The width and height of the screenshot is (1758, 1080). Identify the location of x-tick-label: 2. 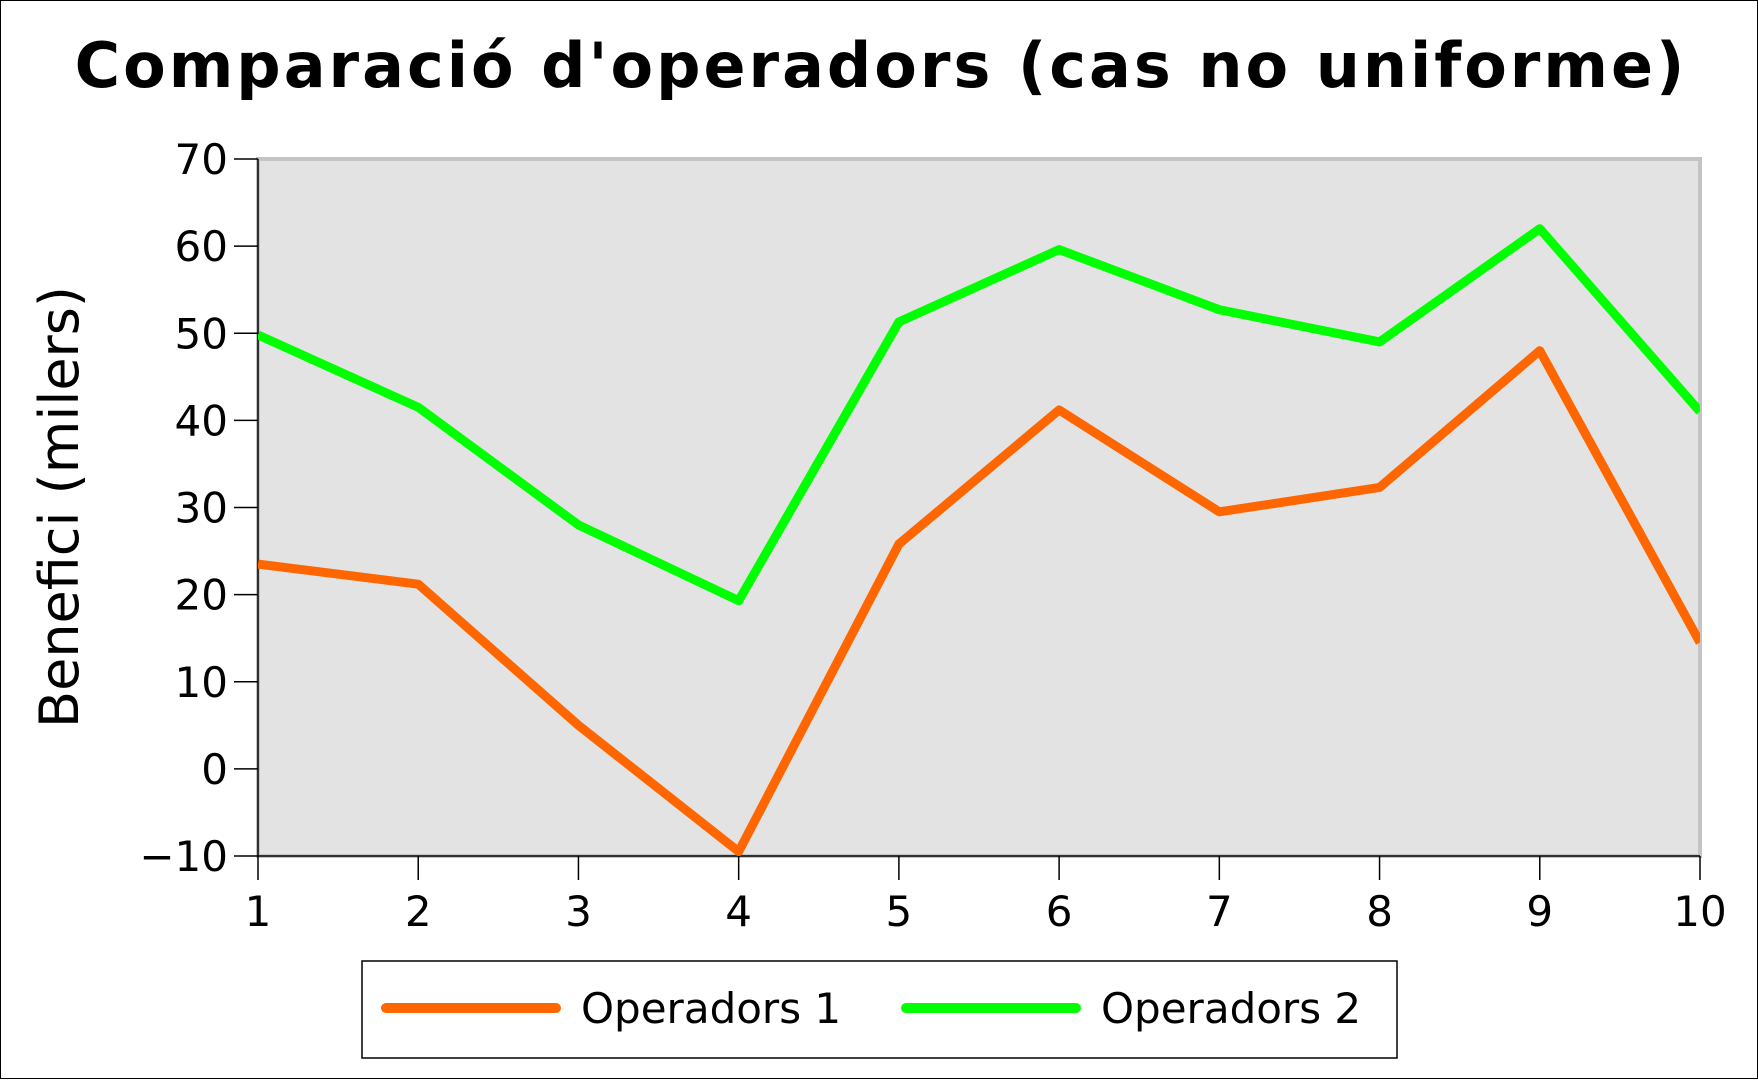
(418, 911).